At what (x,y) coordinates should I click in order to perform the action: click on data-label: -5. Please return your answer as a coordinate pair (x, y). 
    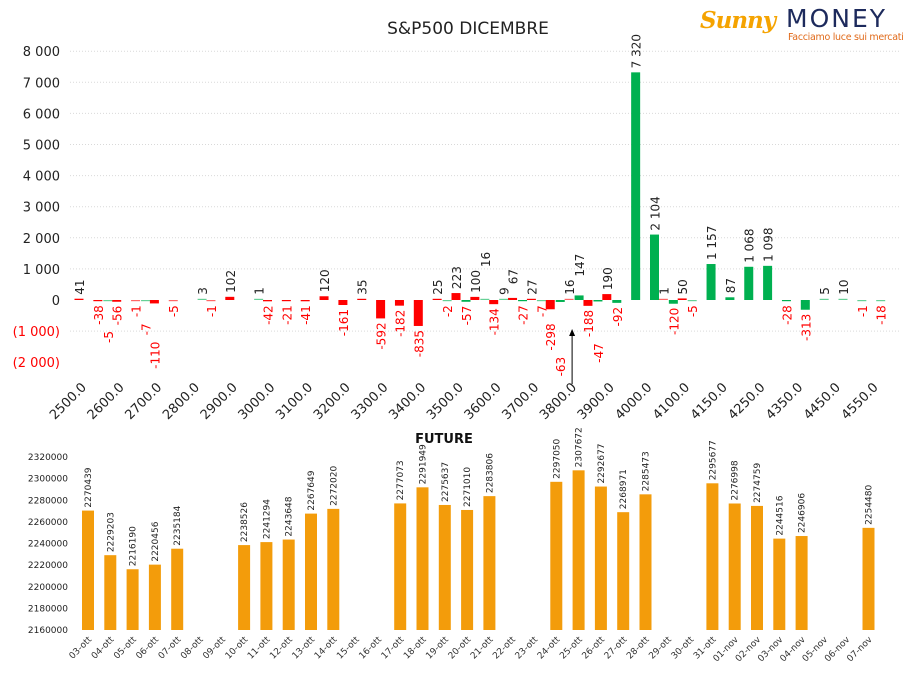
    Looking at the image, I should click on (693, 311).